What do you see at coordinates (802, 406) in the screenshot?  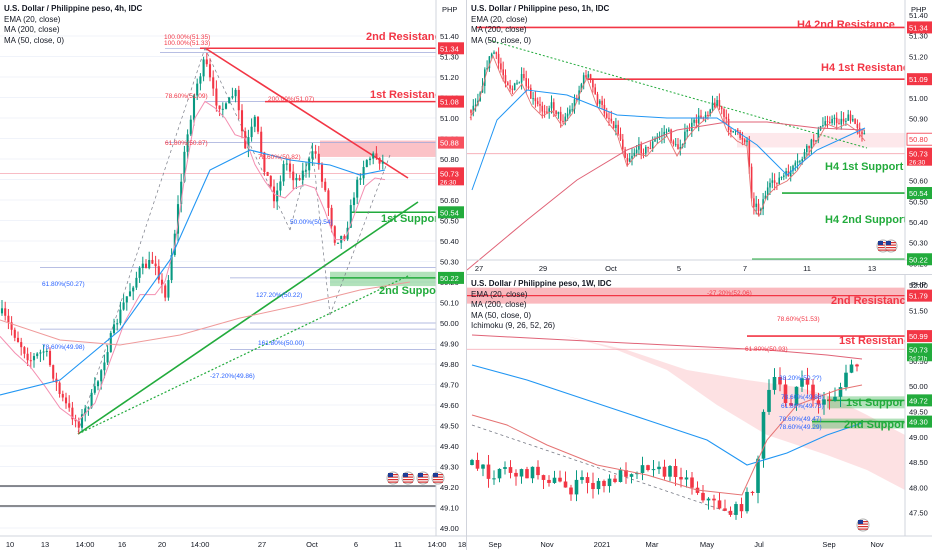 I see `fib-label: 61.80%(49.73)` at bounding box center [802, 406].